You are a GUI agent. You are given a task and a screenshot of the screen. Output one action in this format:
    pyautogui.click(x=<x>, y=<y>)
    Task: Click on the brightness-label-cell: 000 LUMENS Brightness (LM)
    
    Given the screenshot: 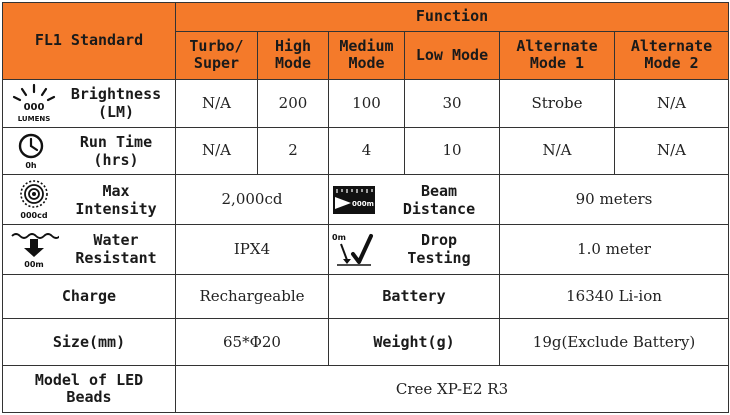 What is the action you would take?
    pyautogui.click(x=89, y=103)
    